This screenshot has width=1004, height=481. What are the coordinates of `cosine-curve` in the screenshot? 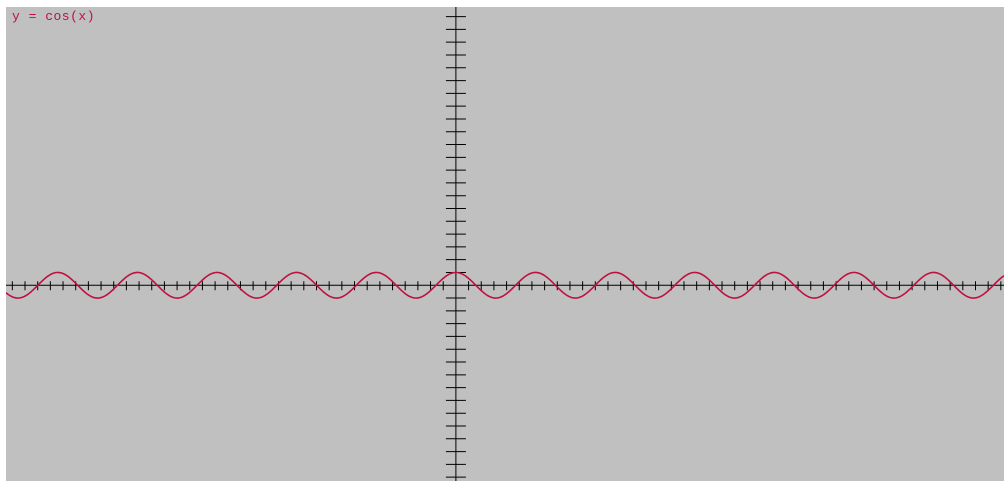 It's located at (505, 285).